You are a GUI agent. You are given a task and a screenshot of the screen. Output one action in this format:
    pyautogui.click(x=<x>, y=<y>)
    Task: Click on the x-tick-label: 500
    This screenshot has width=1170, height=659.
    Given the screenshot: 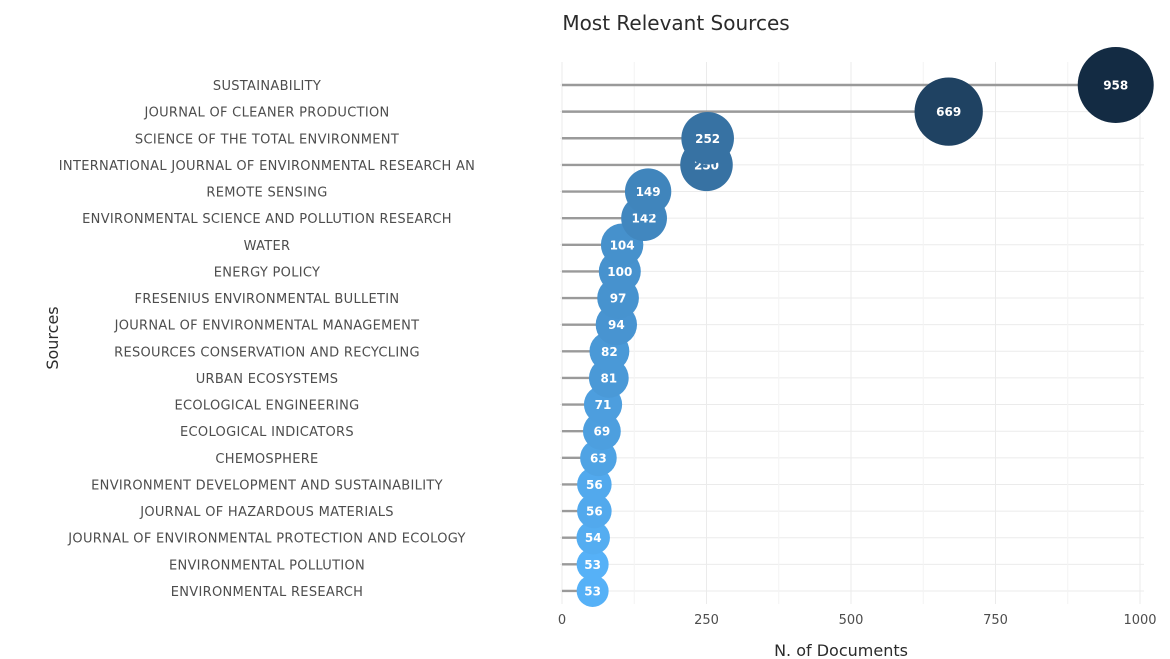 What is the action you would take?
    pyautogui.click(x=851, y=620)
    